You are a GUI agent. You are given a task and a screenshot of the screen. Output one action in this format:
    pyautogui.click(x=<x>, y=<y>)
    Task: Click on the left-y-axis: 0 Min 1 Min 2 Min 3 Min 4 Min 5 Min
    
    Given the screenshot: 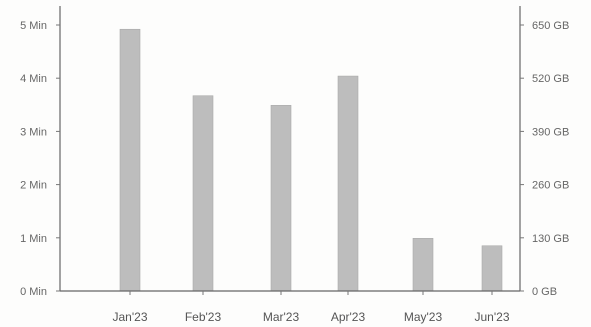 What is the action you would take?
    pyautogui.click(x=40, y=152)
    